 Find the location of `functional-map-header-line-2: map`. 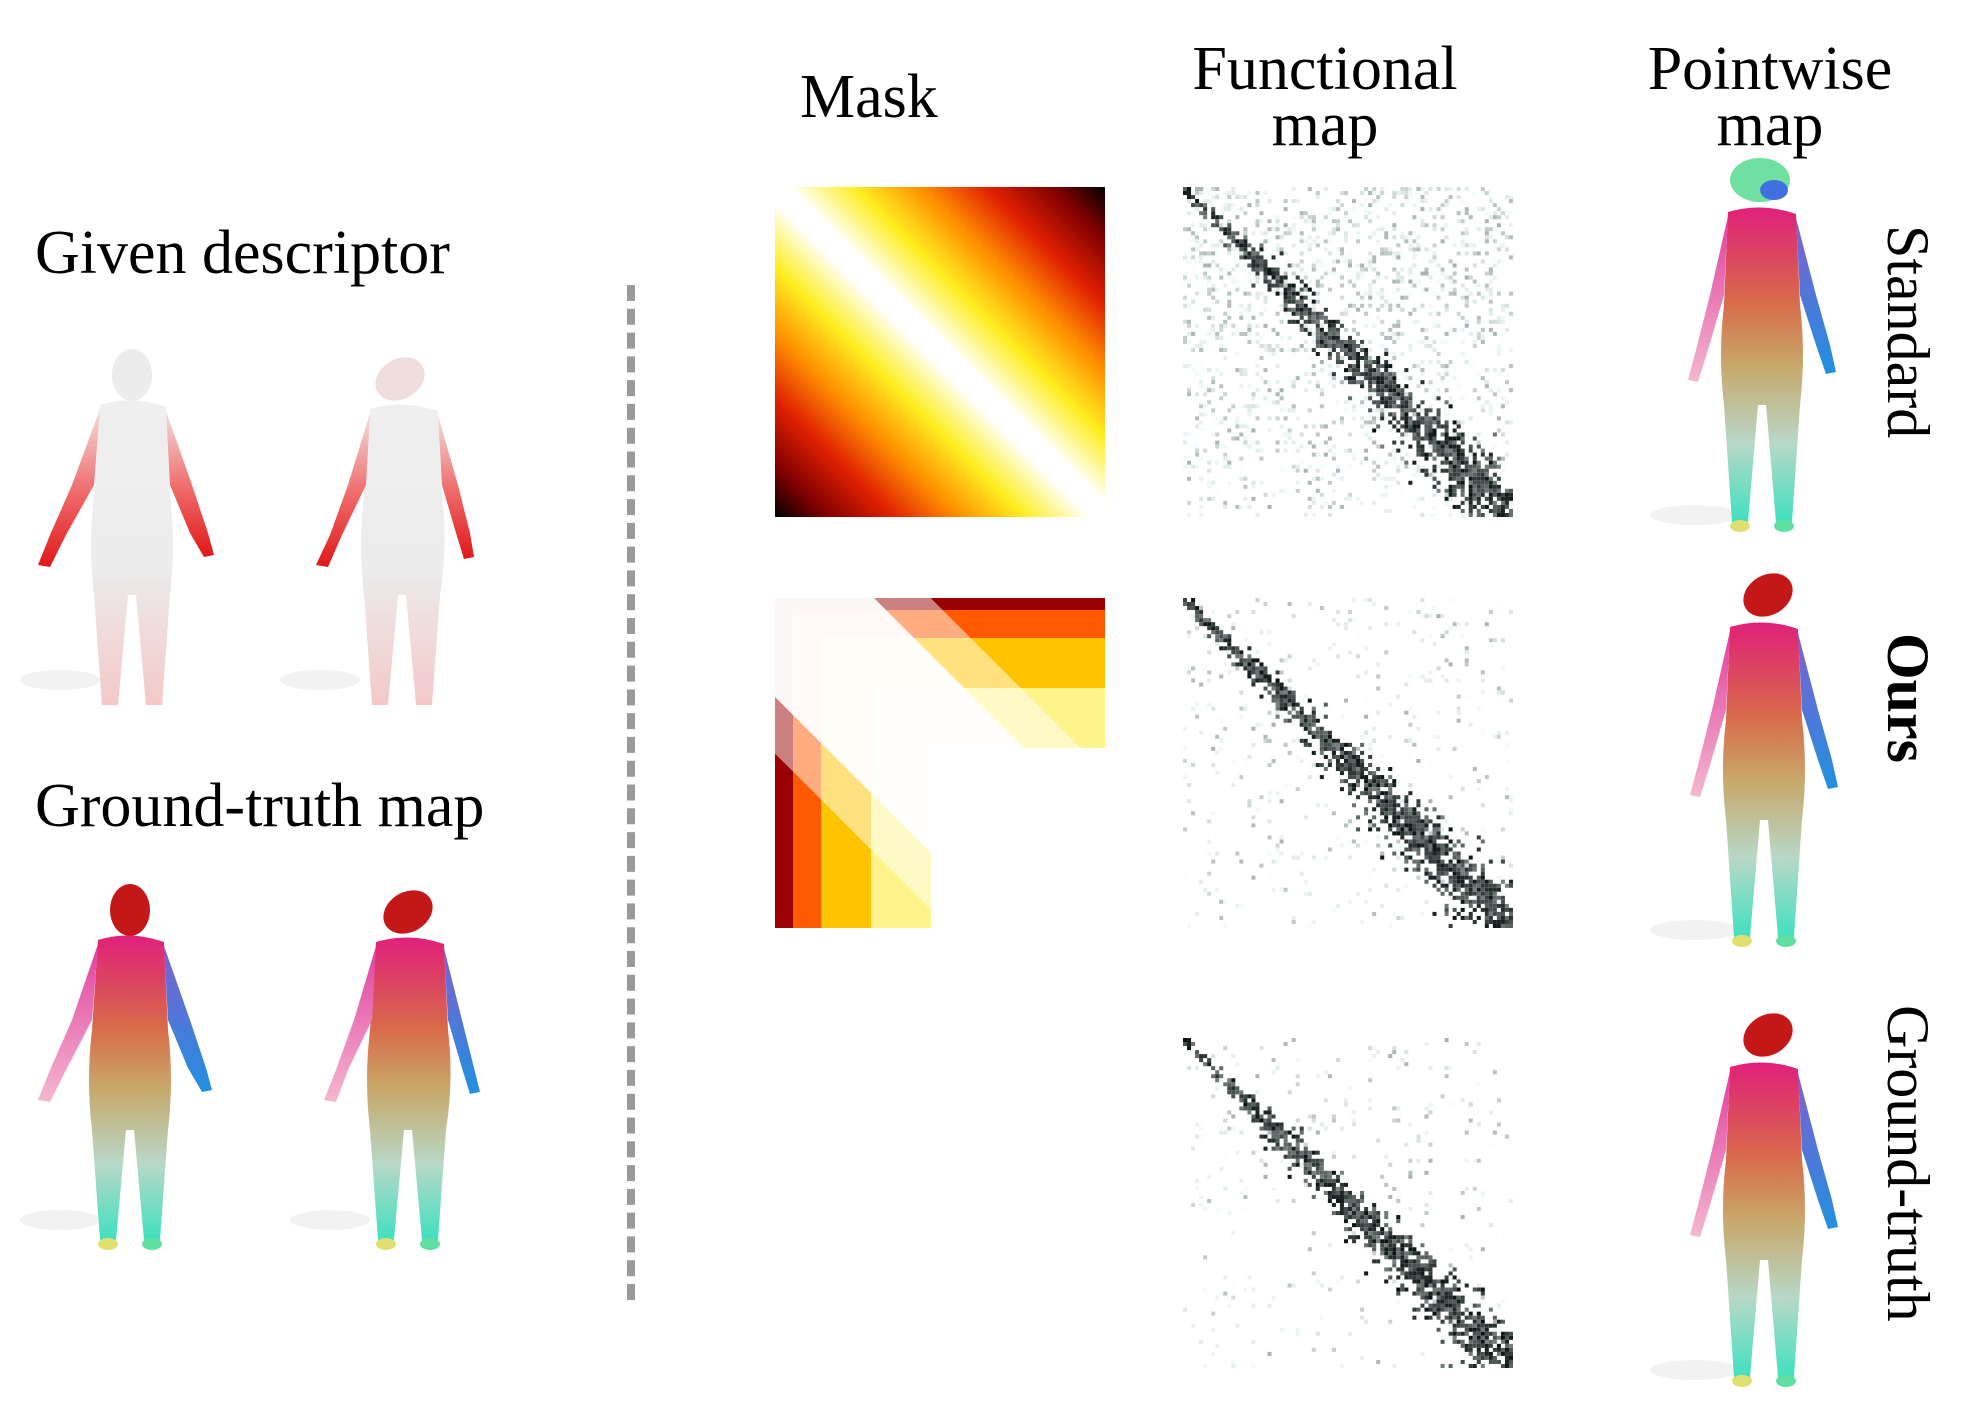

functional-map-header-line-2: map is located at coordinates (1325, 124).